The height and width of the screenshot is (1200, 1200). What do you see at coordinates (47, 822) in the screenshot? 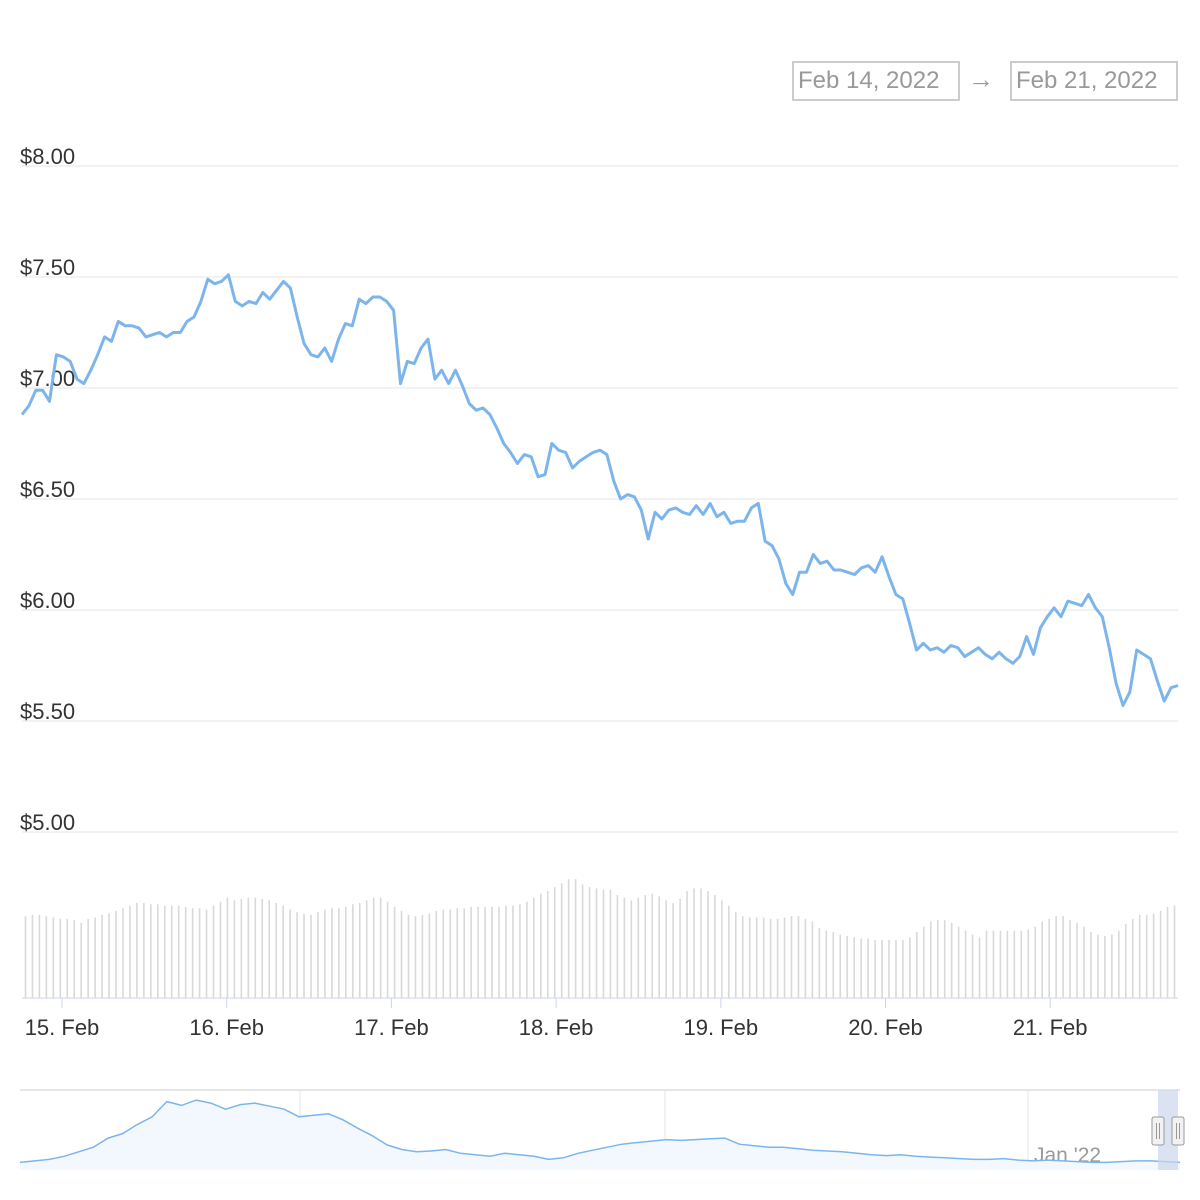
I see `y-tick-label: $5.00` at bounding box center [47, 822].